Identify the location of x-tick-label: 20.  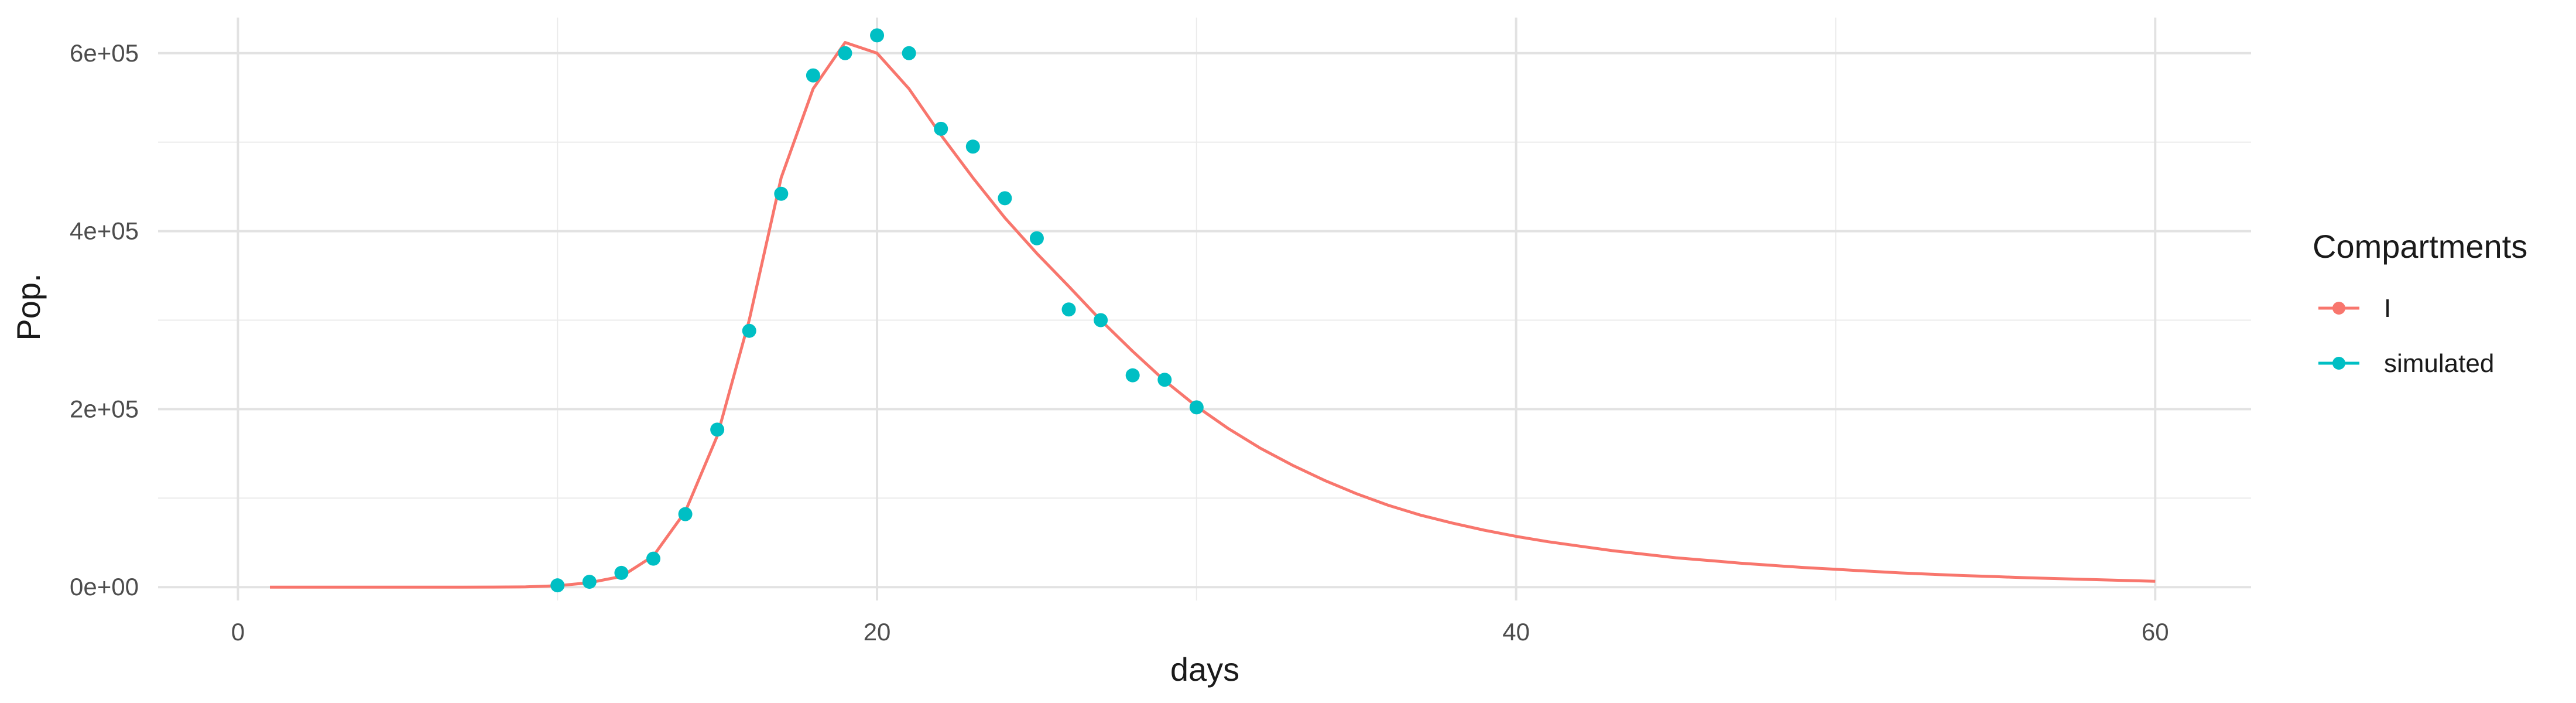
(877, 632).